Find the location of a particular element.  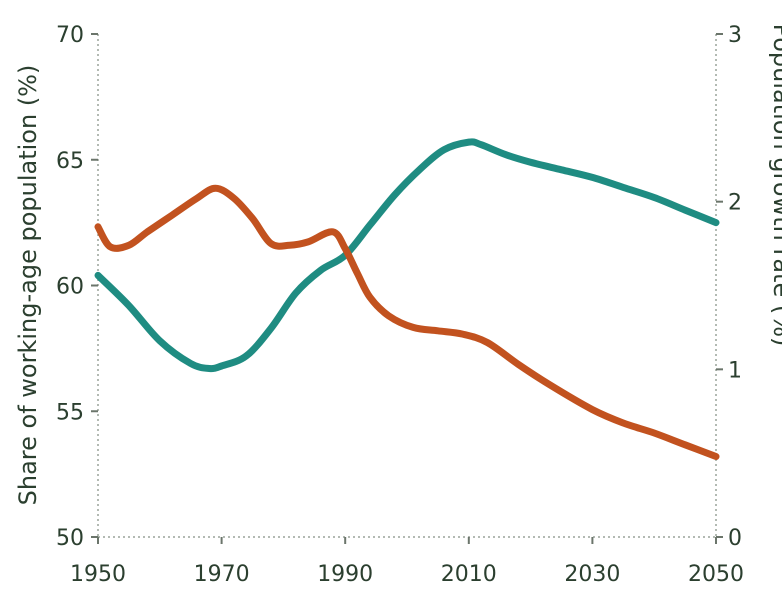

right-y-tick-label: 1 is located at coordinates (735, 370).